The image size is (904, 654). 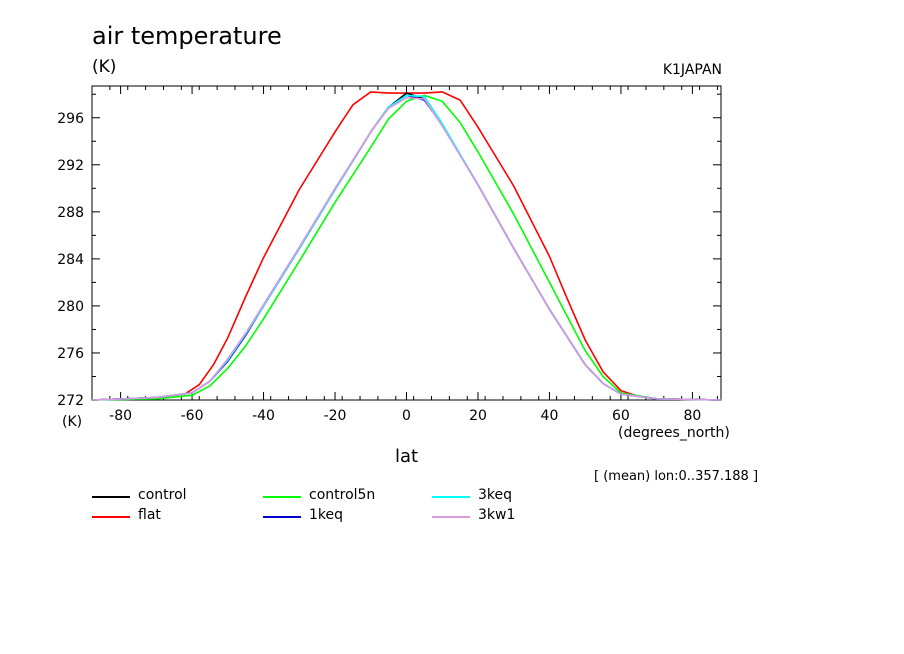 I want to click on legend-label: 1keq, so click(x=326, y=515).